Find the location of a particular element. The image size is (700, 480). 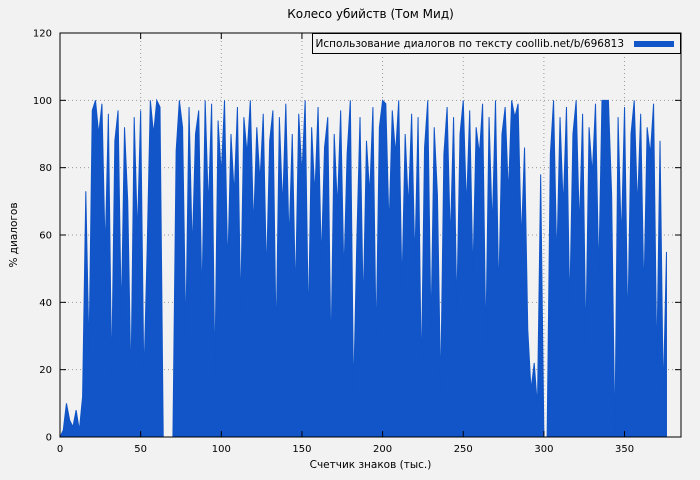

y-tick-label: 0 is located at coordinates (49, 438).